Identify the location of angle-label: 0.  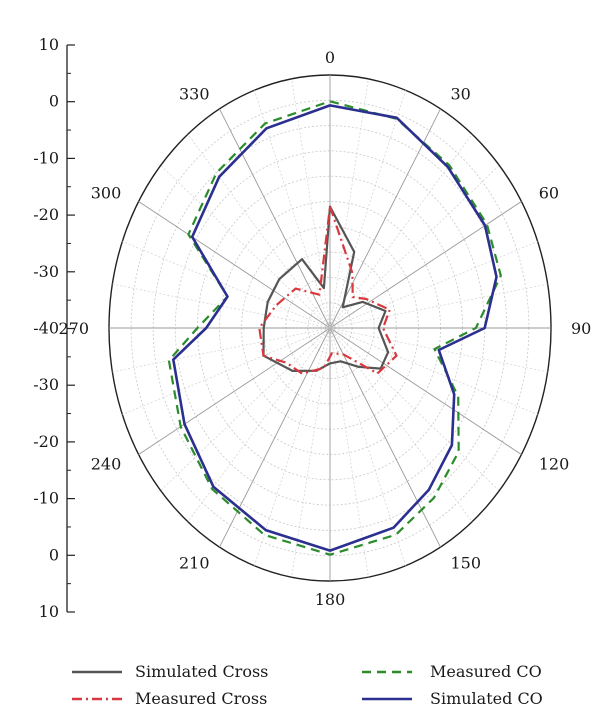
(330, 57).